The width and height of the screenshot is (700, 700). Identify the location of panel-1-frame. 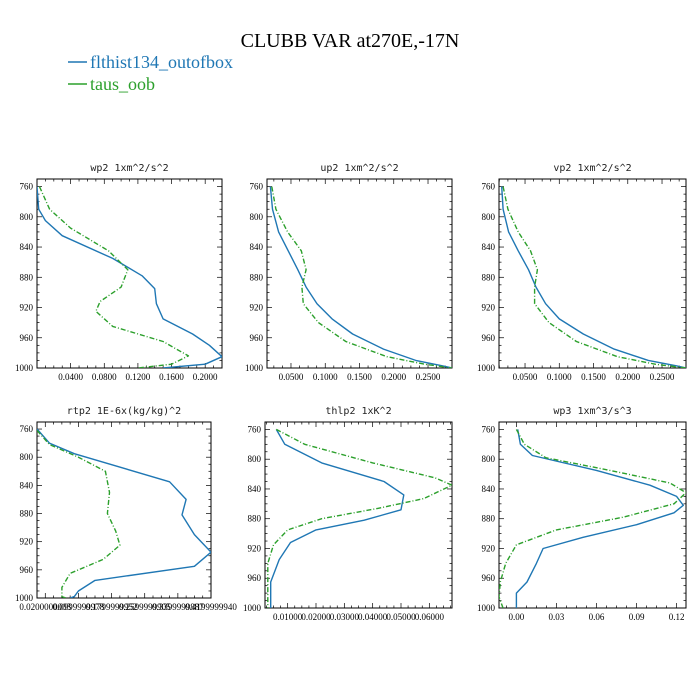
(129, 273).